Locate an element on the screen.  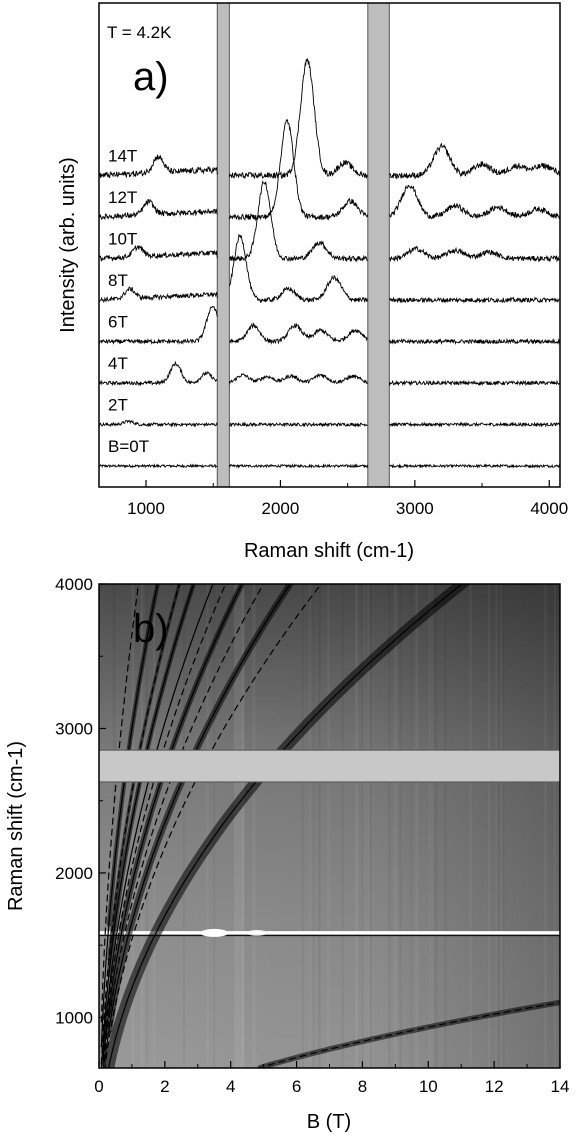
spectrum-B=0T is located at coordinates (329, 466).